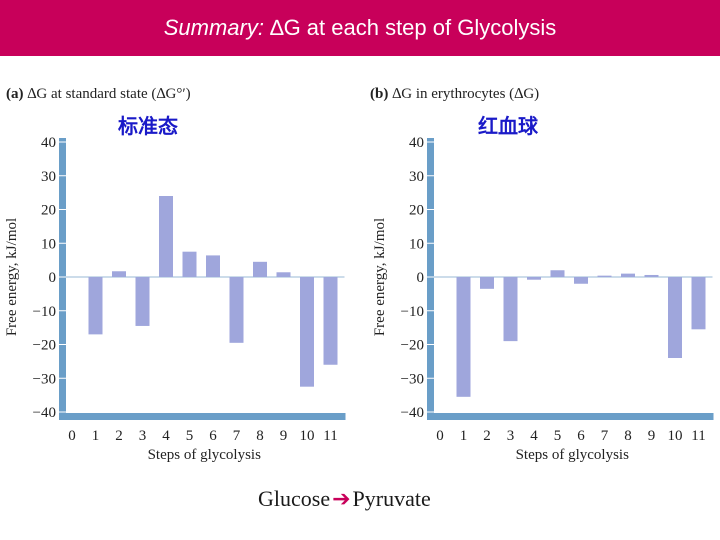 Image resolution: width=720 pixels, height=540 pixels. I want to click on annotation-standard-state: 标准态, so click(148, 127).